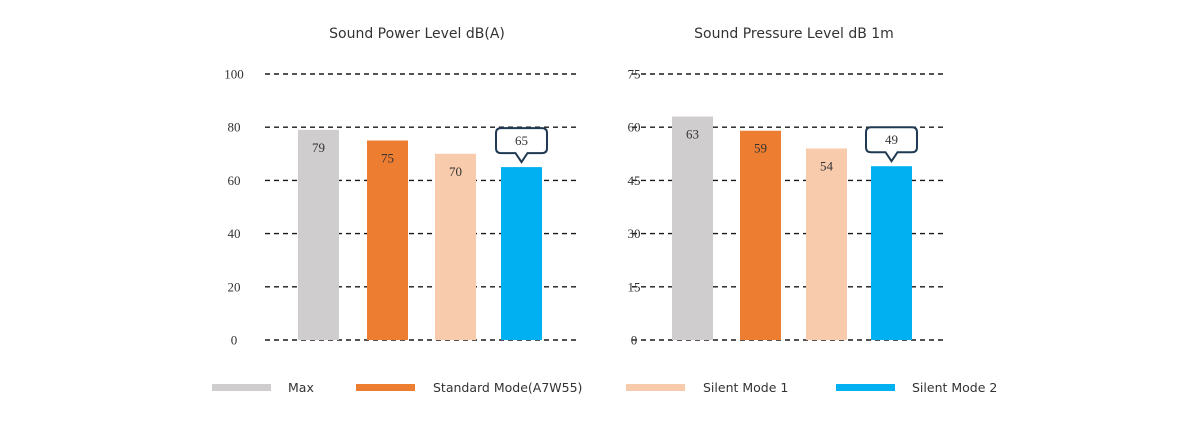  Describe the element at coordinates (634, 74) in the screenshot. I see `y-tick-label: 75` at that location.